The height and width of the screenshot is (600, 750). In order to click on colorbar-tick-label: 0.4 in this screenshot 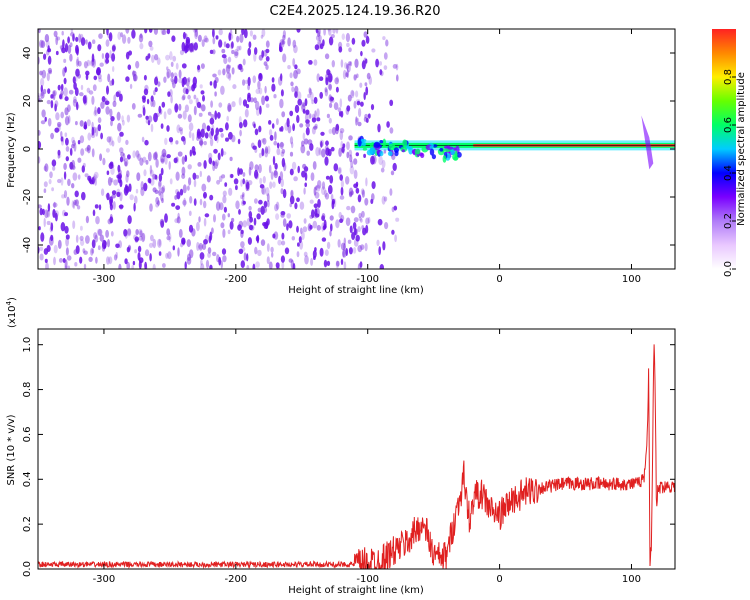, I will do `click(728, 173)`.